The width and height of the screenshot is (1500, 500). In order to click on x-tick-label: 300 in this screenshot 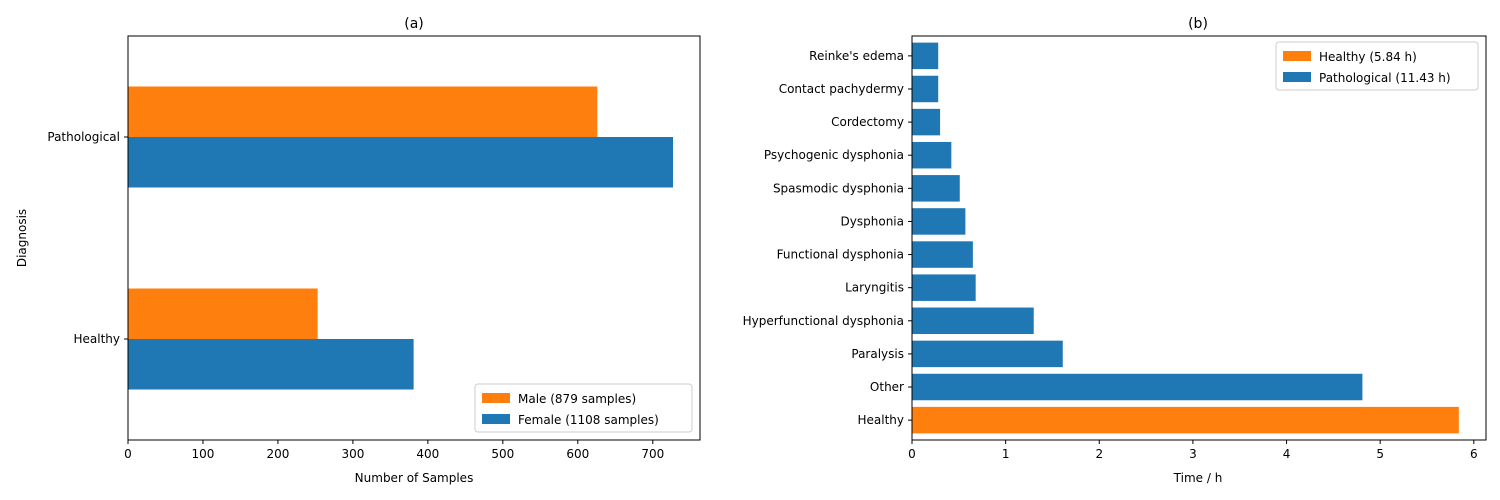, I will do `click(352, 454)`.